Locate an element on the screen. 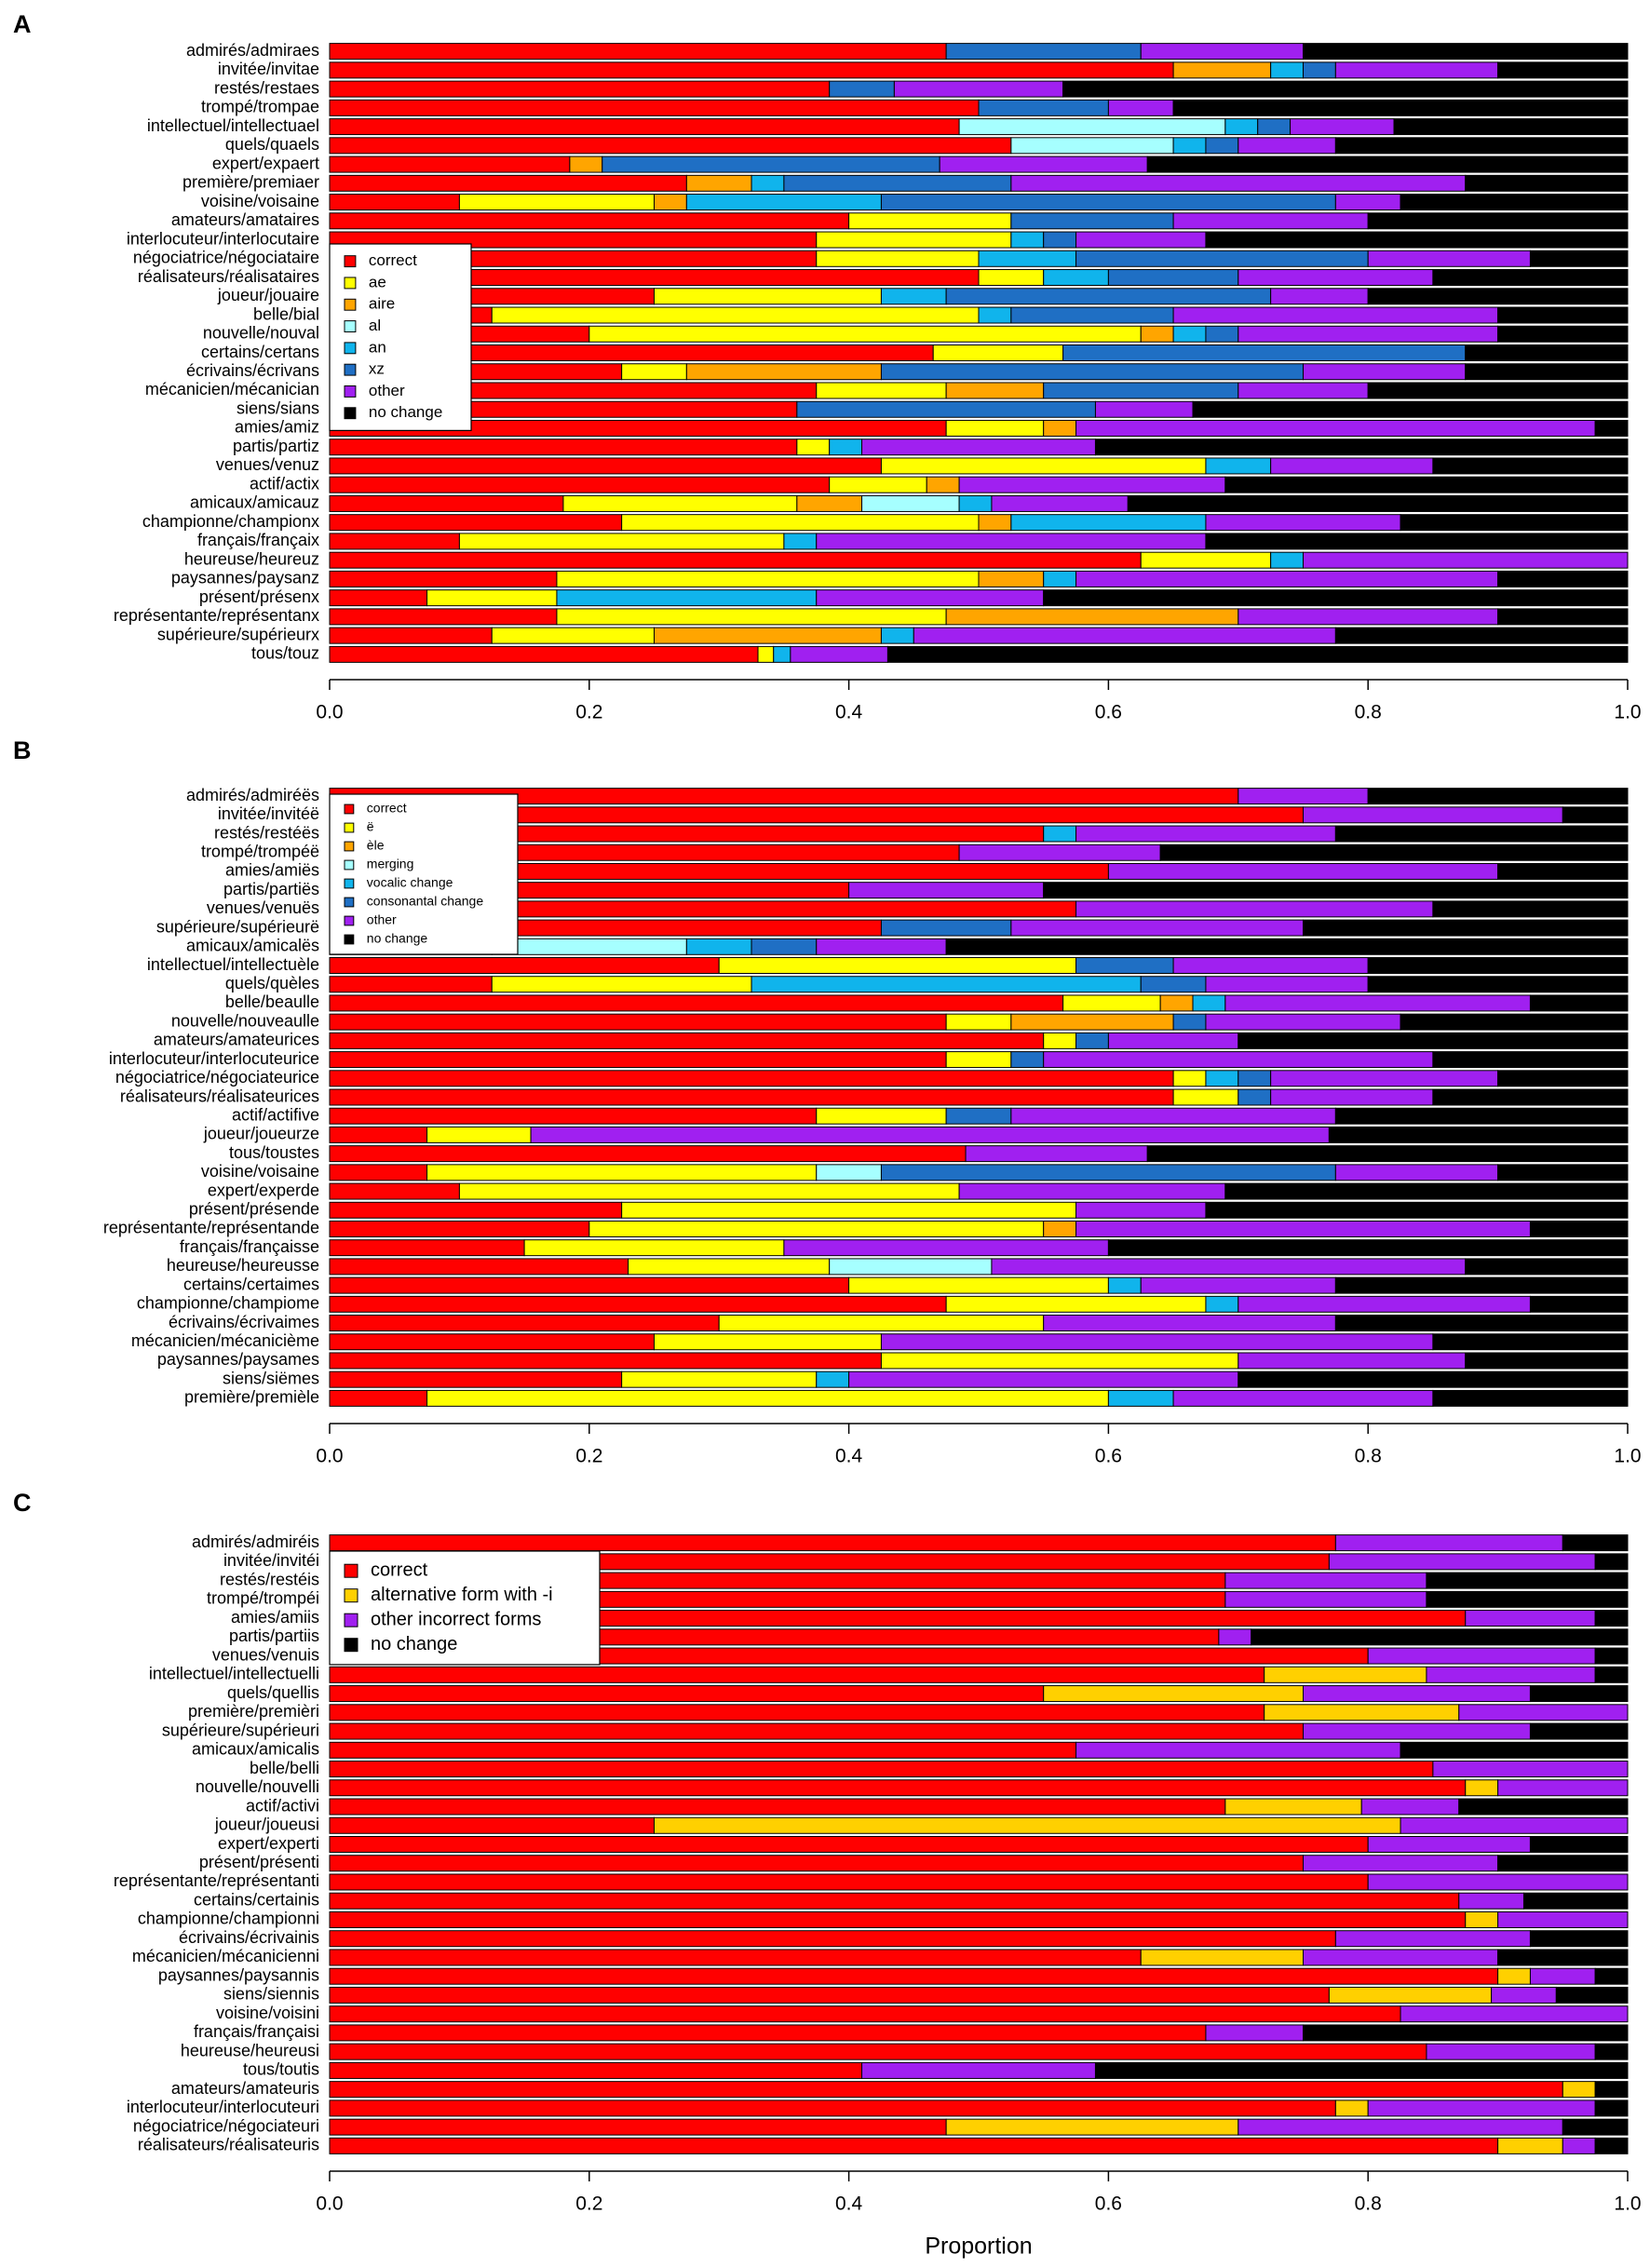  category-label: négociatrice/négociateuri is located at coordinates (226, 2126).